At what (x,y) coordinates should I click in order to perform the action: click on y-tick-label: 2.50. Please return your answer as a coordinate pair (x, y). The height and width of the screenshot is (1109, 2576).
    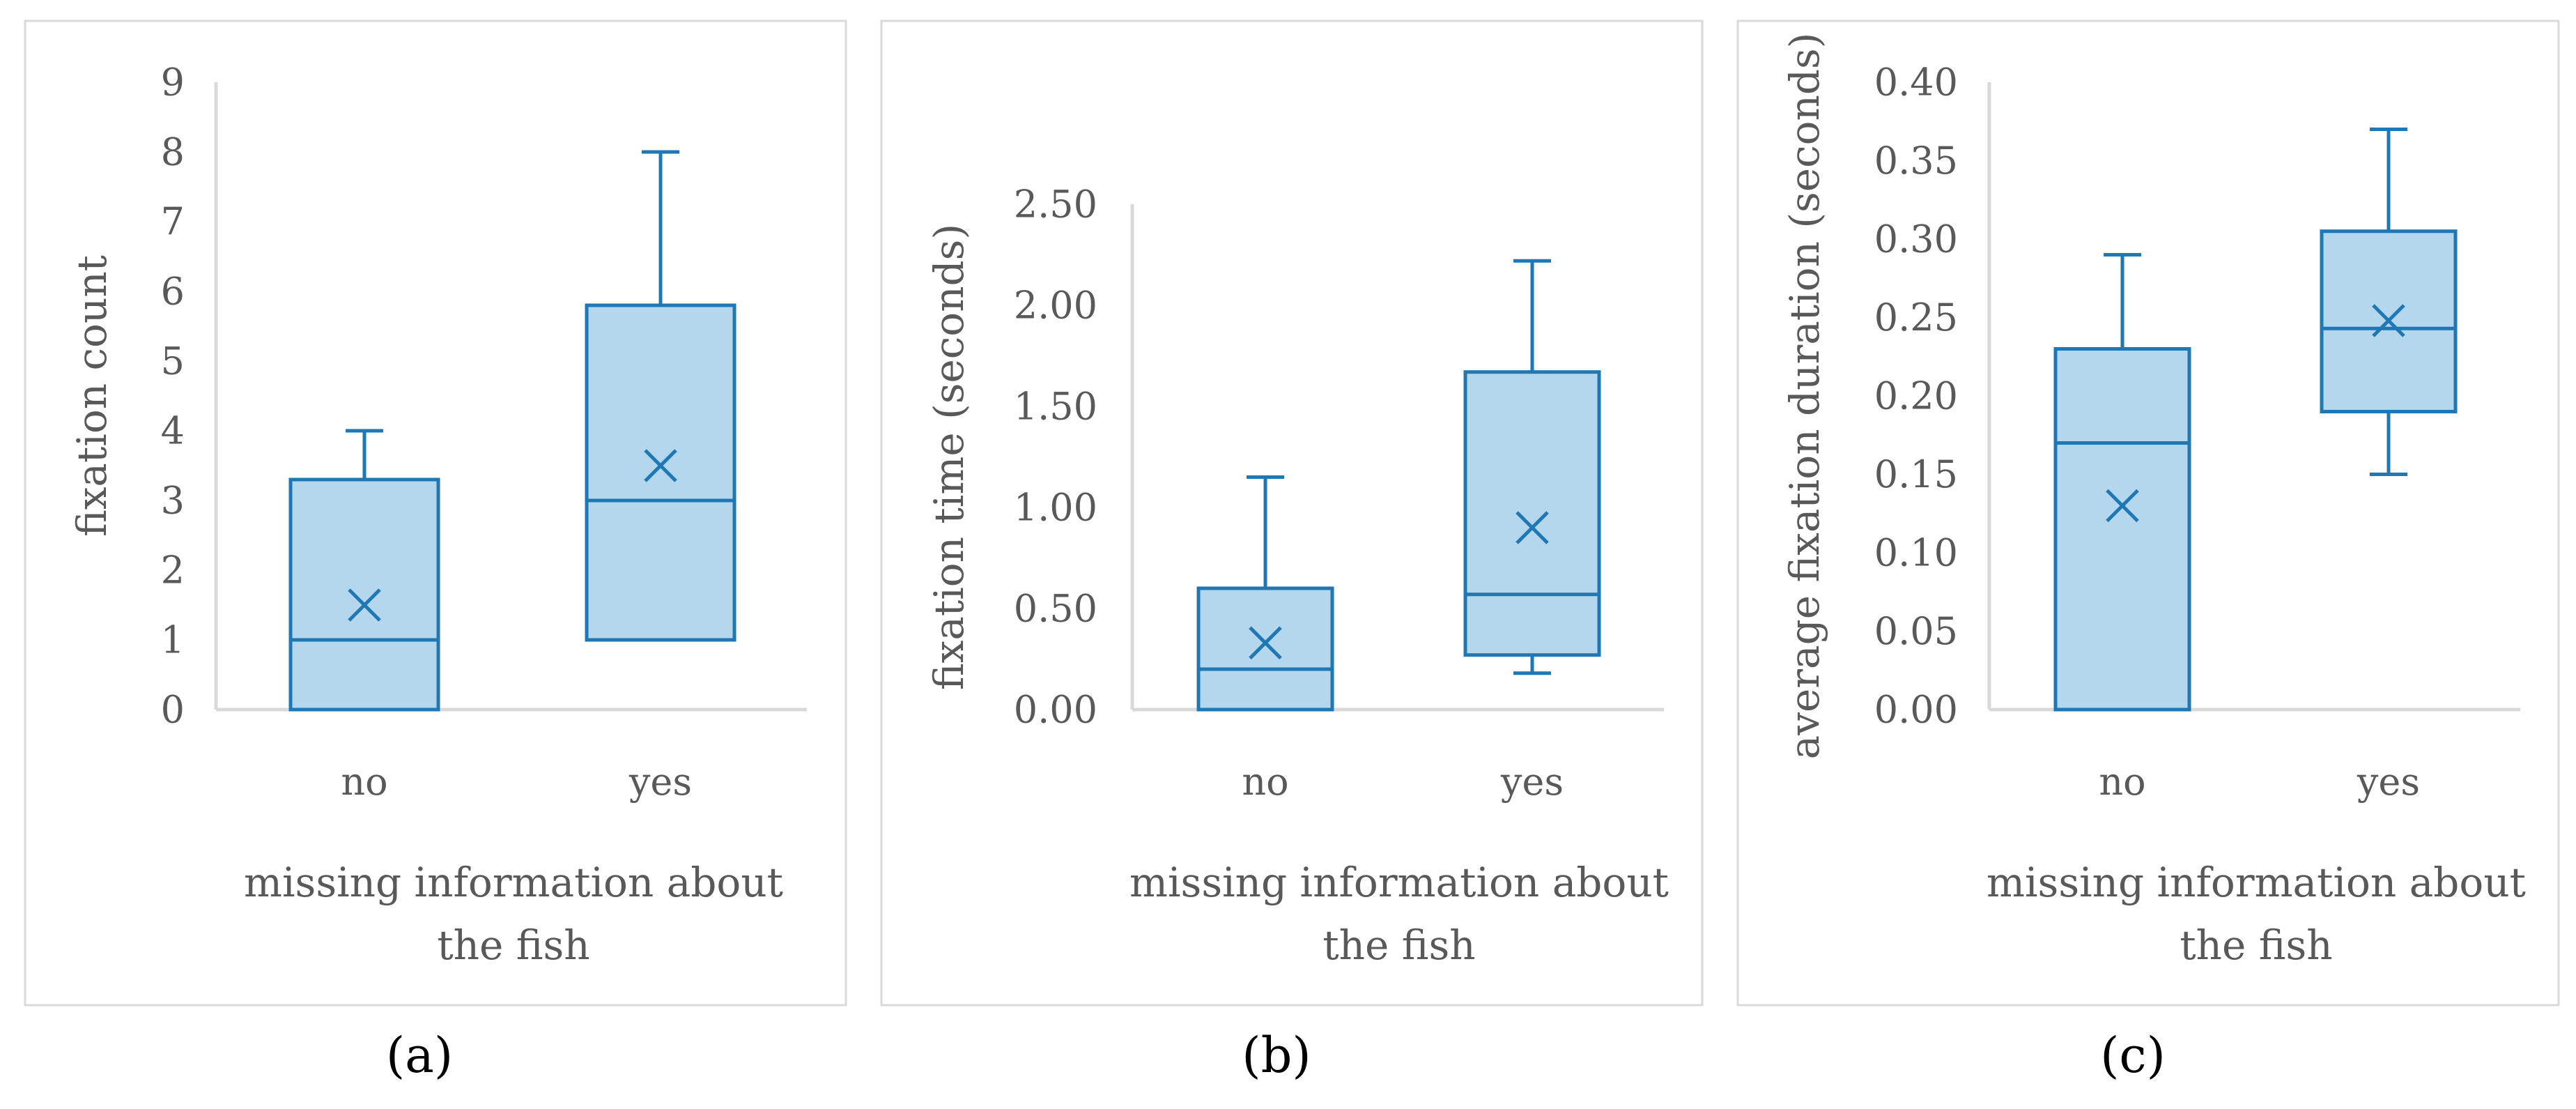
    Looking at the image, I should click on (1055, 205).